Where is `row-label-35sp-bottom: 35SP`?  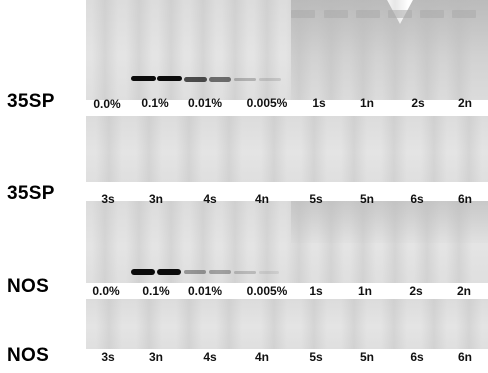
row-label-35sp-bottom: 35SP is located at coordinates (31, 193).